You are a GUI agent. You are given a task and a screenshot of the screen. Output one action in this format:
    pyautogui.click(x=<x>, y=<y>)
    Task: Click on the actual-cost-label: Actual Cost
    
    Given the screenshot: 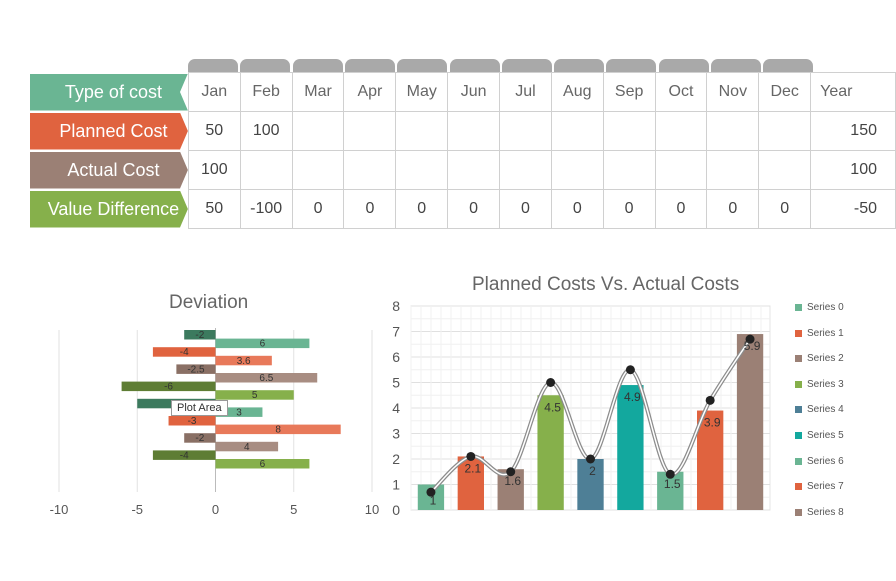 What is the action you would take?
    pyautogui.click(x=109, y=170)
    